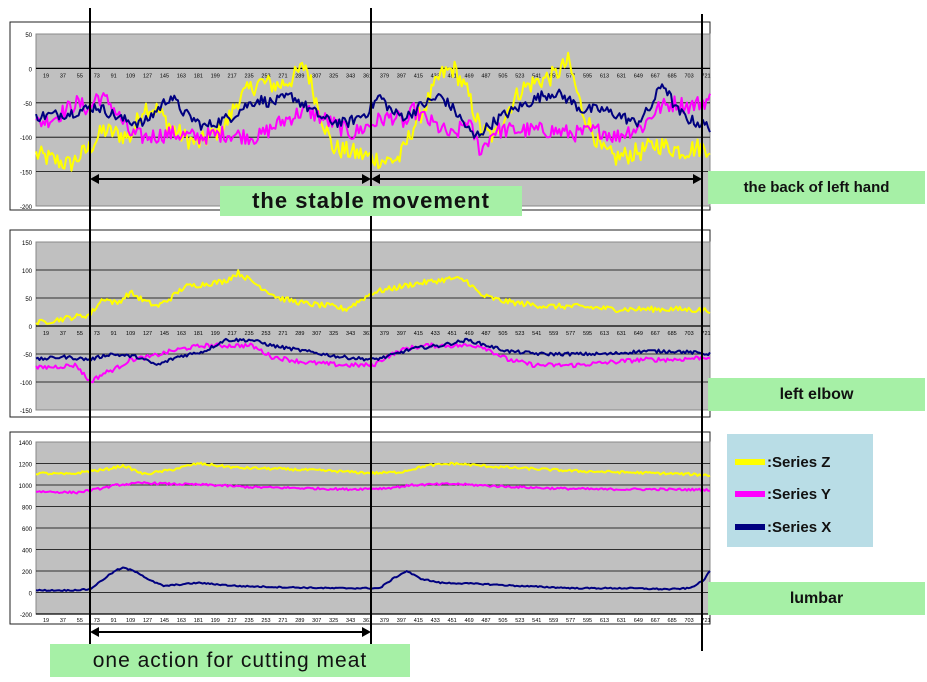 The width and height of the screenshot is (927, 682). Describe the element at coordinates (799, 494) in the screenshot. I see `legend-label-y: :Series Y` at that location.